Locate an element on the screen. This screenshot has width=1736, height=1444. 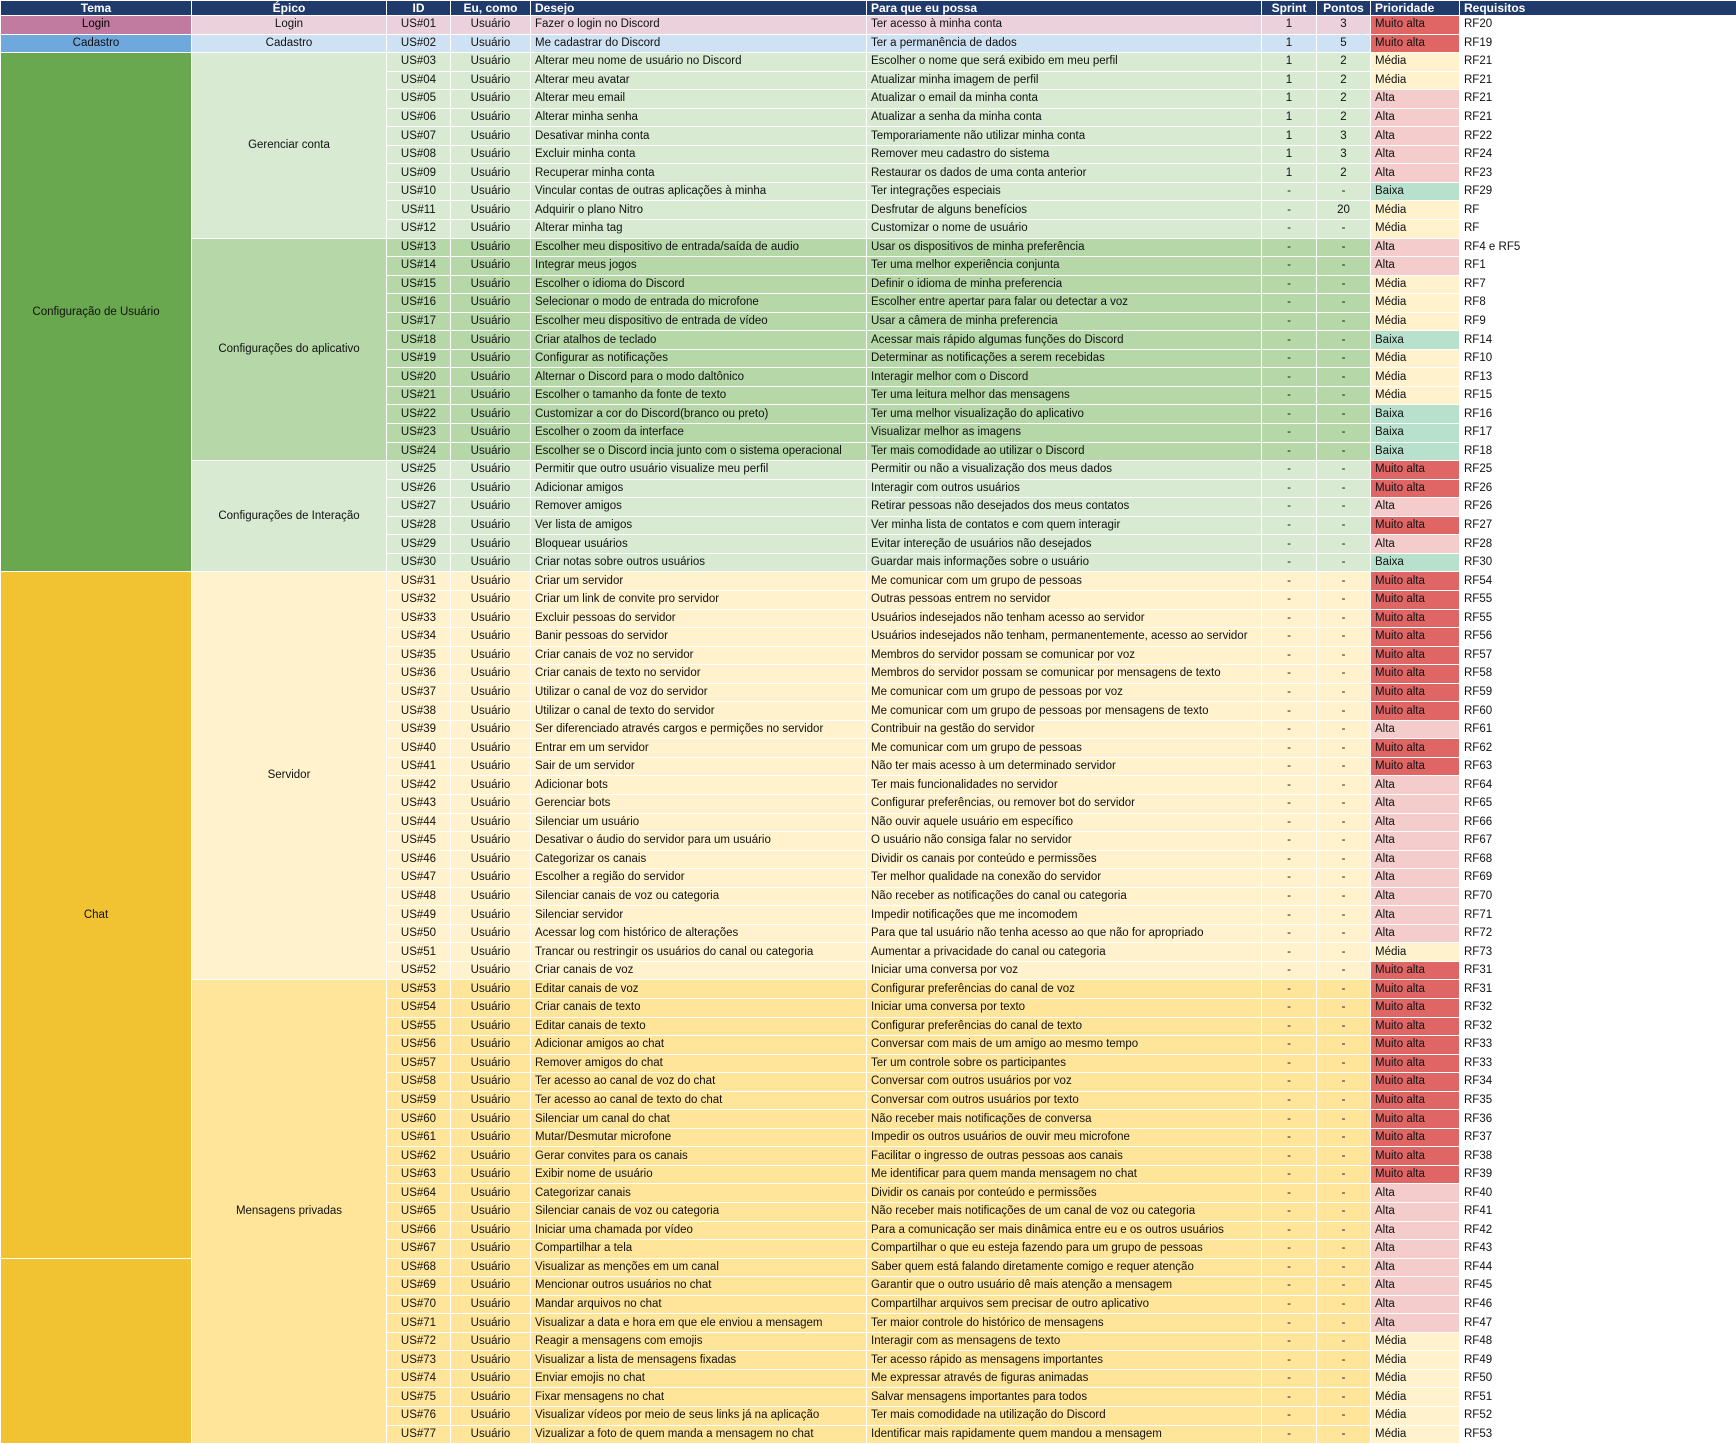
id-cell: US#75 is located at coordinates (419, 1397).